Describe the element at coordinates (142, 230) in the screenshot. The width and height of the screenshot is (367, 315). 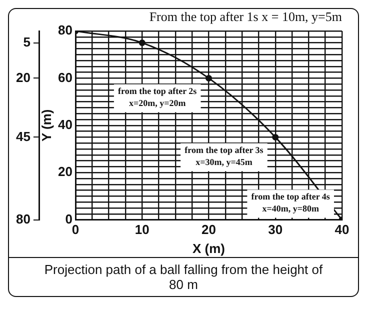
I see `x-tick-label: 10` at that location.